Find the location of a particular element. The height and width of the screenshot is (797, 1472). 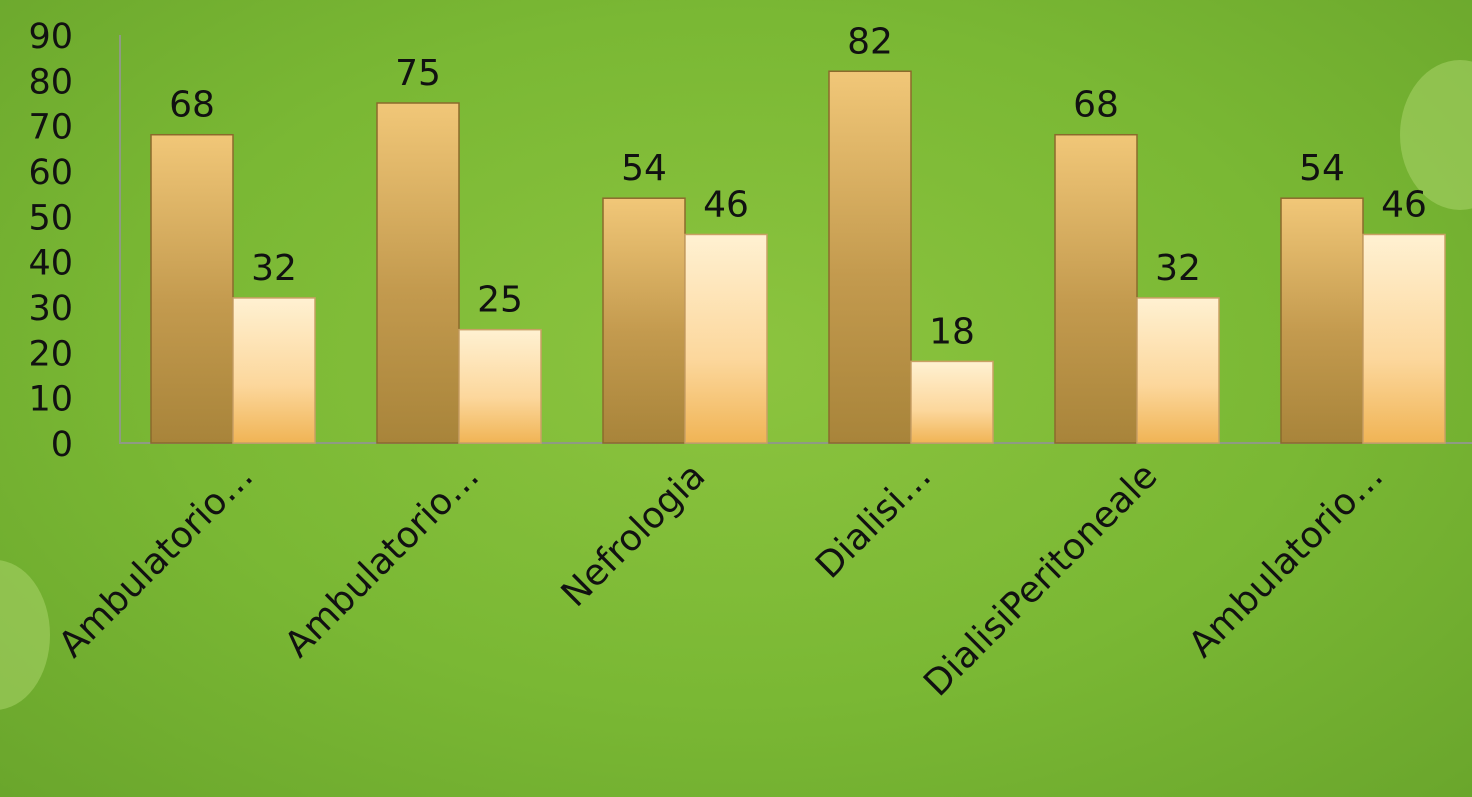

data-label: 82 is located at coordinates (870, 41).